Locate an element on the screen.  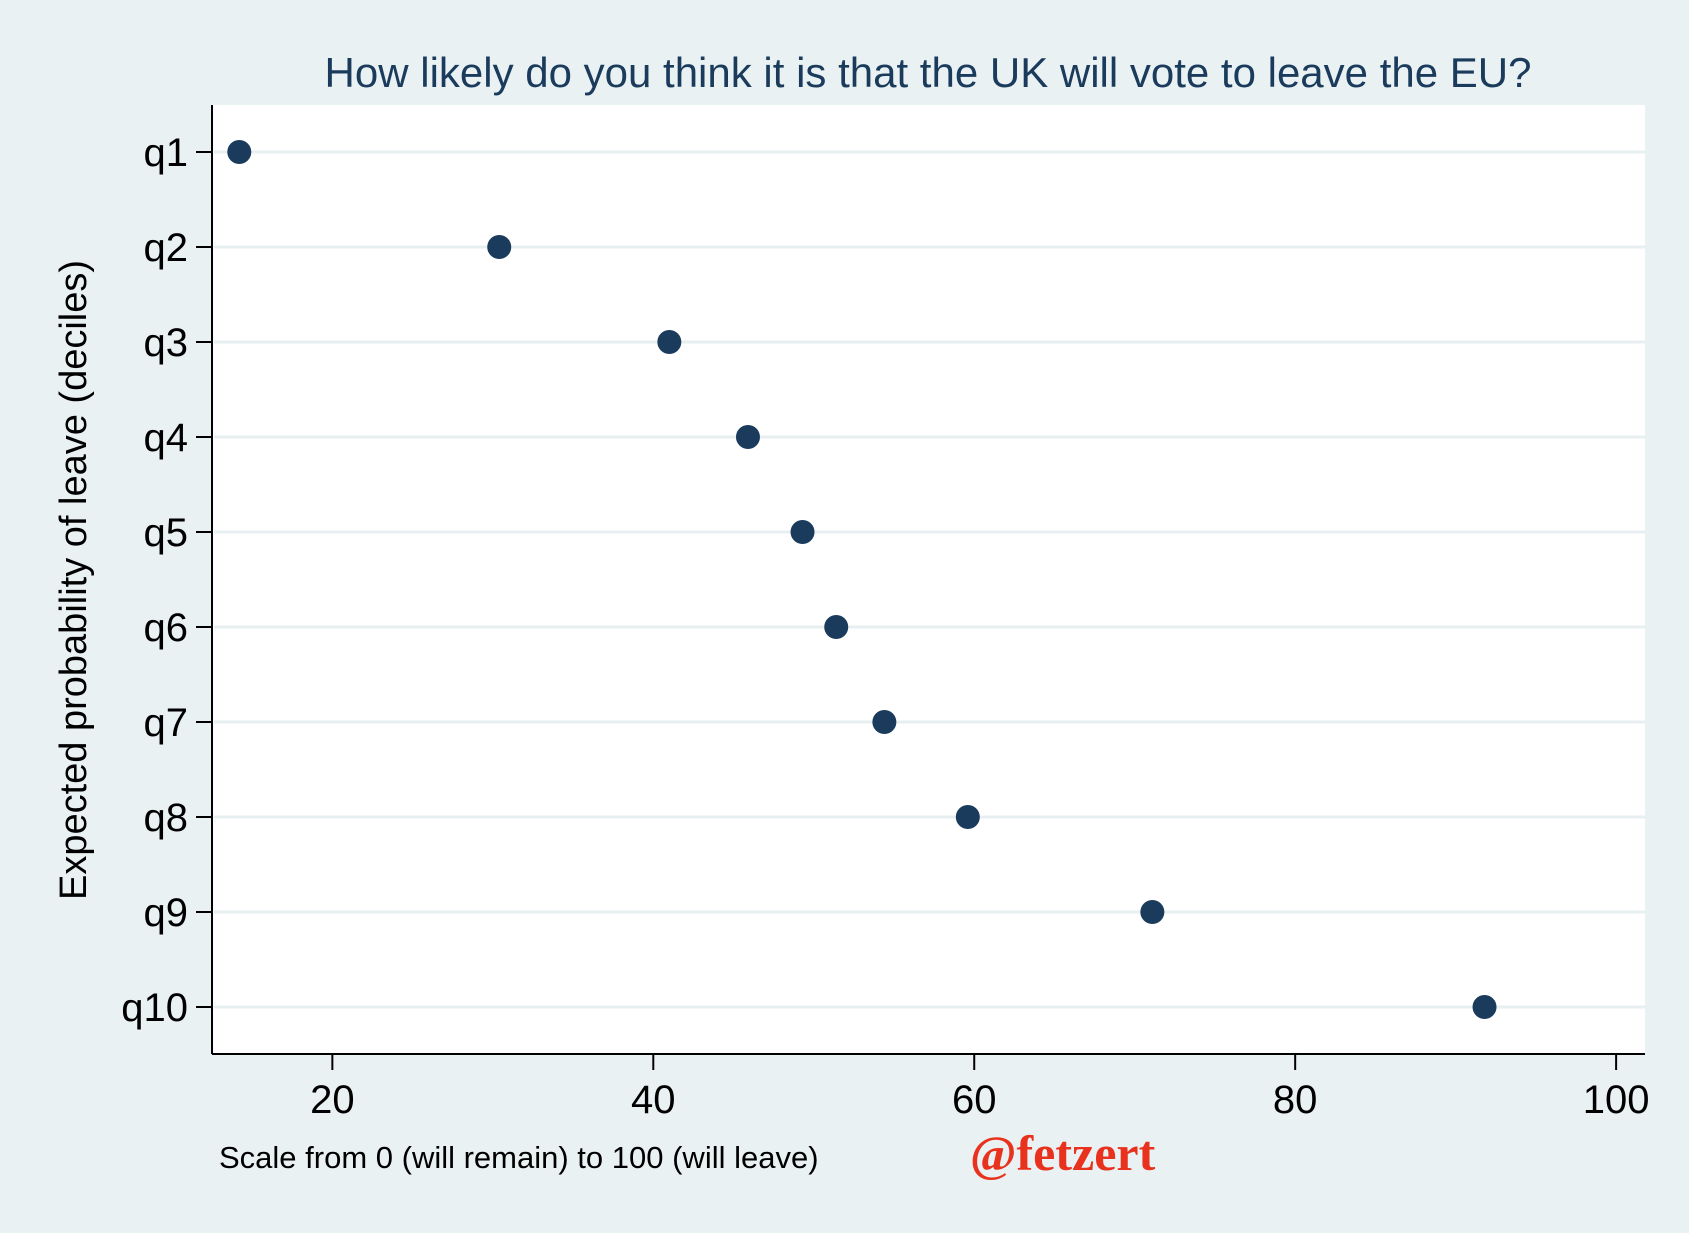
y-tick-label-q4: q4 is located at coordinates (166, 438).